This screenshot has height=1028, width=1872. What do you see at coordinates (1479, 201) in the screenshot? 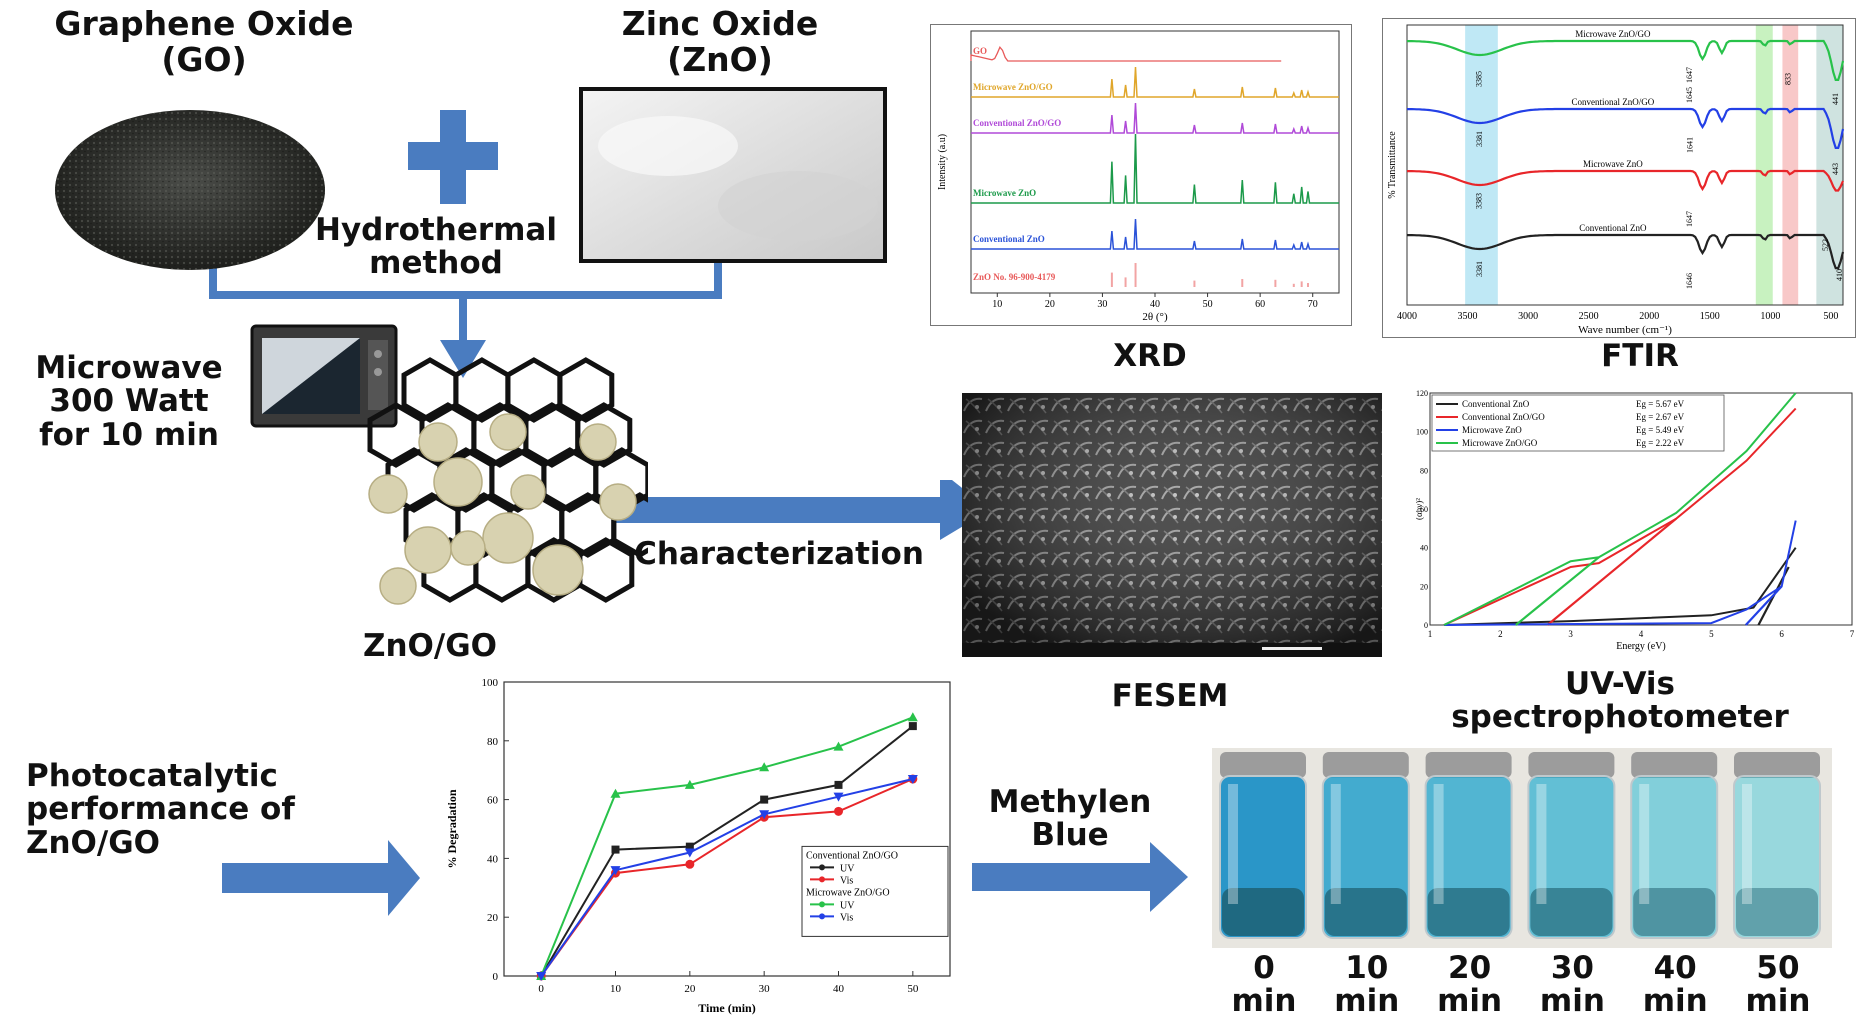
I see `ftir-peak-label: 3383` at bounding box center [1479, 201].